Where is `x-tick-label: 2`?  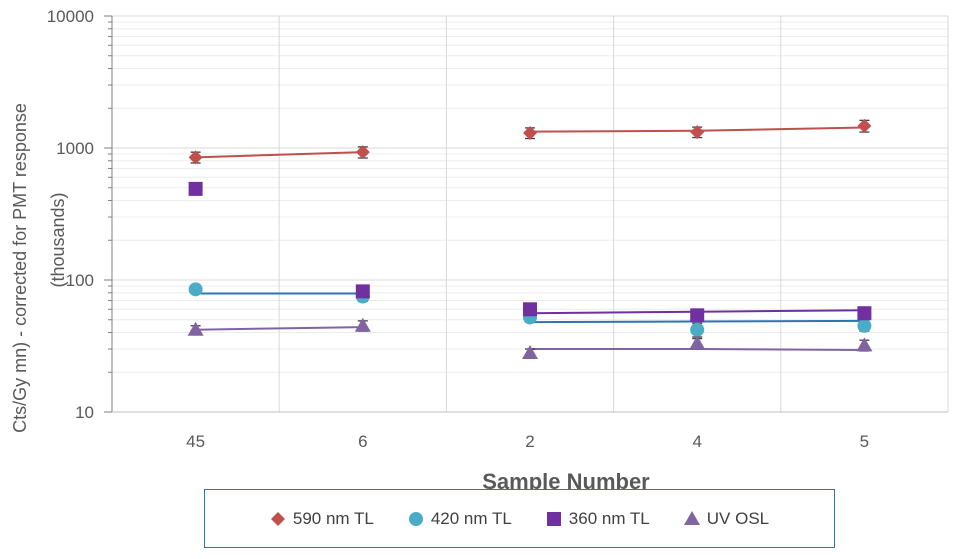
x-tick-label: 2 is located at coordinates (529, 441).